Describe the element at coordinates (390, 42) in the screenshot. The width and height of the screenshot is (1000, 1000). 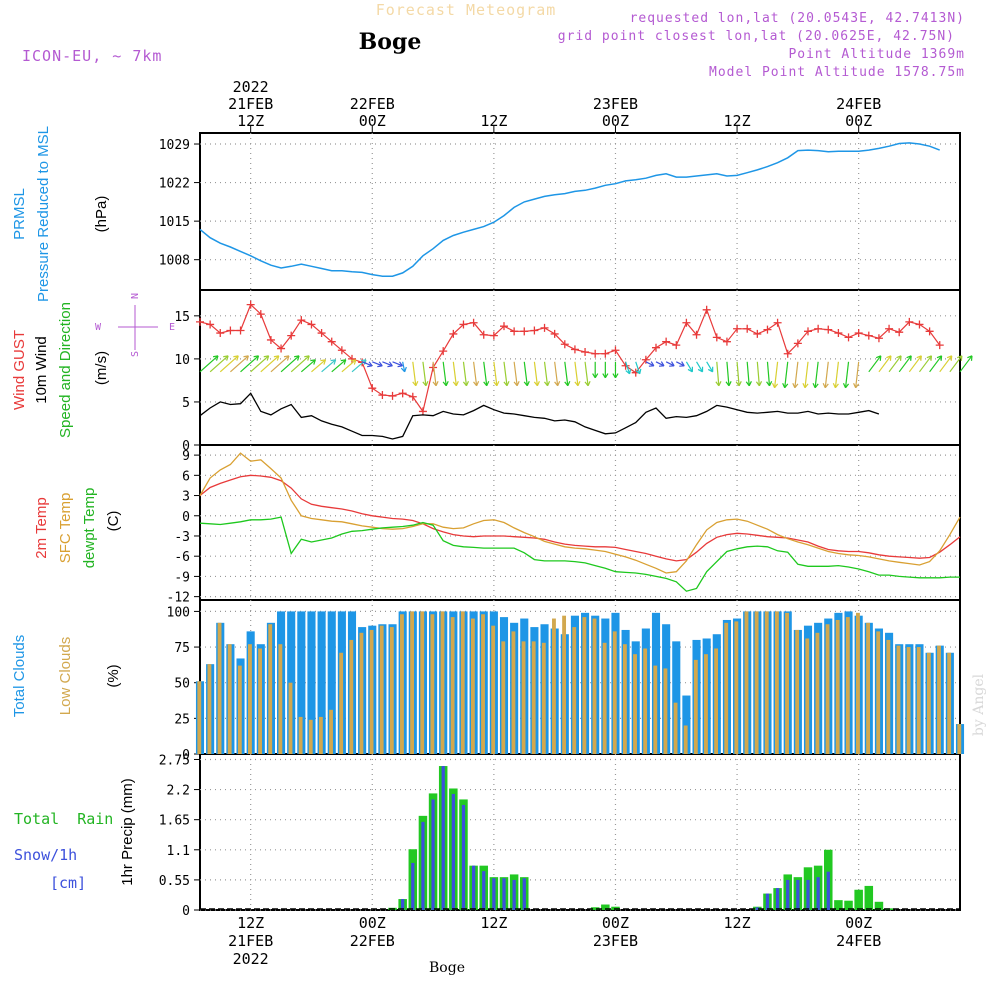
I see `location-title: Boge` at that location.